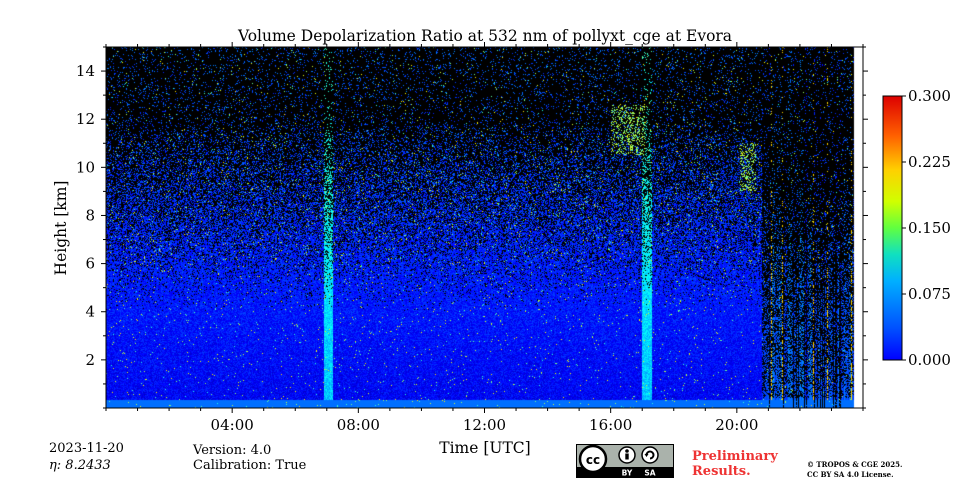 The width and height of the screenshot is (960, 480). Describe the element at coordinates (627, 473) in the screenshot. I see `by-text: BY` at that location.